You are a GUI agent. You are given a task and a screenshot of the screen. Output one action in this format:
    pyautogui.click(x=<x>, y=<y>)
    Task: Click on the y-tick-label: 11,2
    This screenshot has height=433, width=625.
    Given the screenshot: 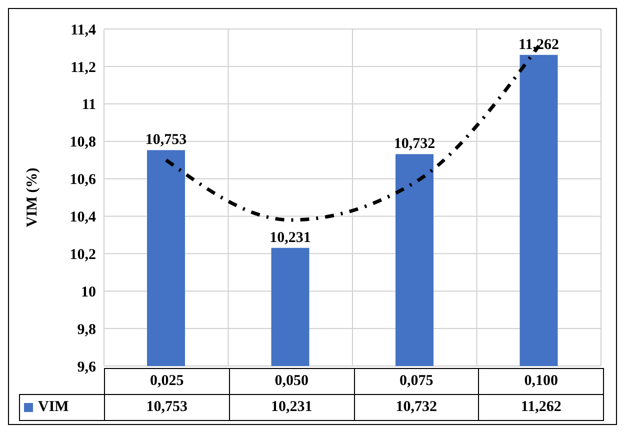 What is the action you would take?
    pyautogui.click(x=83, y=68)
    